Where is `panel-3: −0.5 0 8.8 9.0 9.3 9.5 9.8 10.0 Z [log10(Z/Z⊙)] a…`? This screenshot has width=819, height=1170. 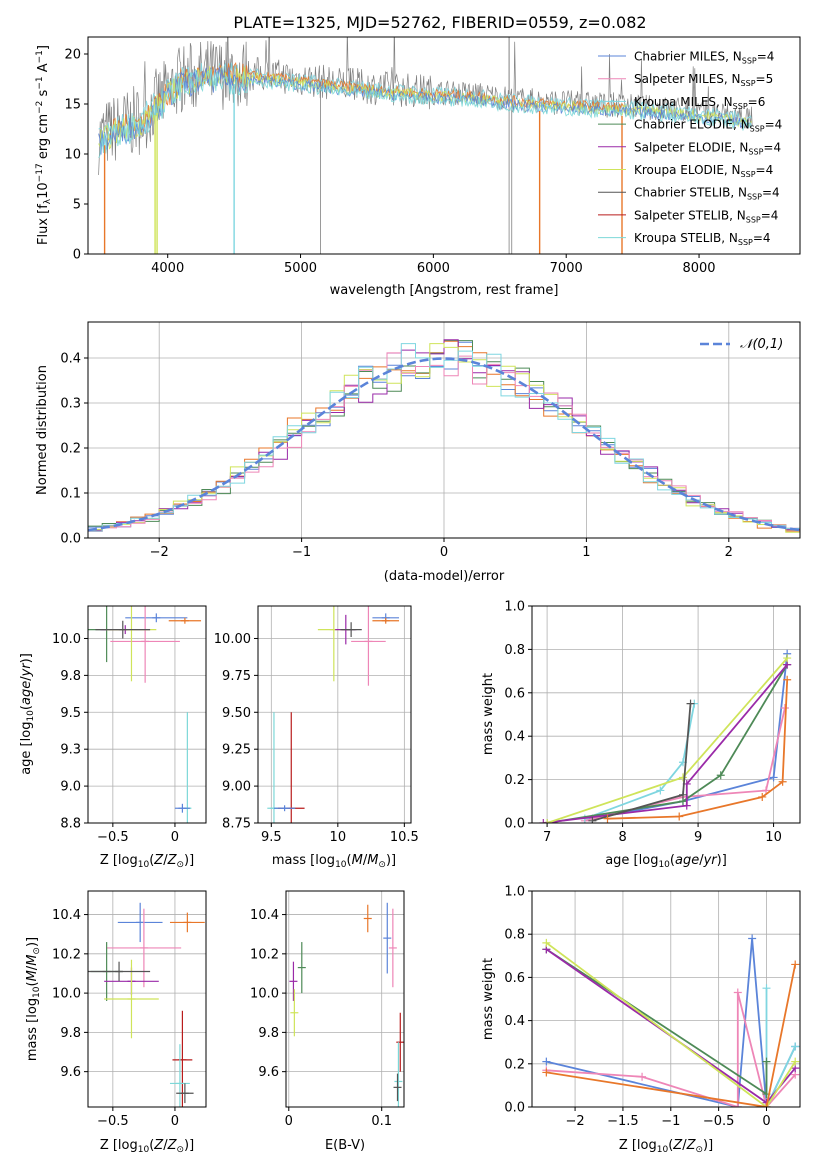
panel-3: −0.5 0 8.8 9.0 9.3 9.5 9.8 10.0 Z [log10(Z/Z⊙)] a… is located at coordinates (113, 737).